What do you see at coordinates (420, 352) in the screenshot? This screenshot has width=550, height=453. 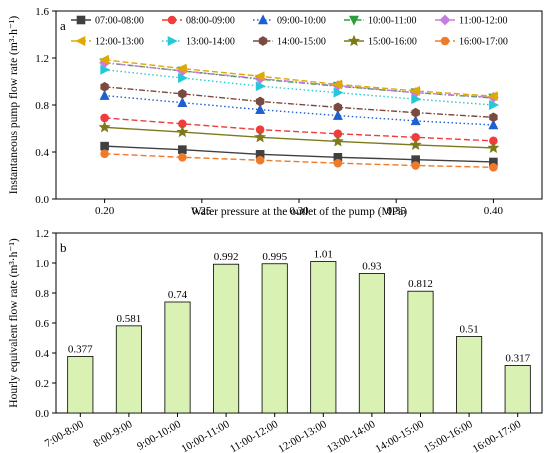 I see `bar-14:00-15:00` at bounding box center [420, 352].